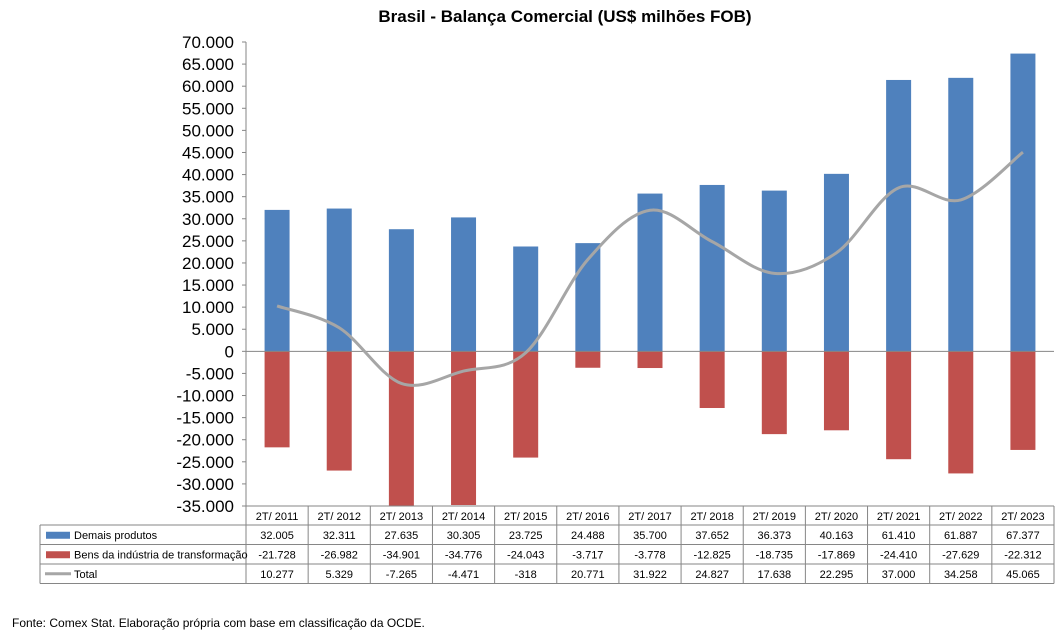 The width and height of the screenshot is (1062, 637). What do you see at coordinates (463, 575) in the screenshot?
I see `data-label: -4.471` at bounding box center [463, 575].